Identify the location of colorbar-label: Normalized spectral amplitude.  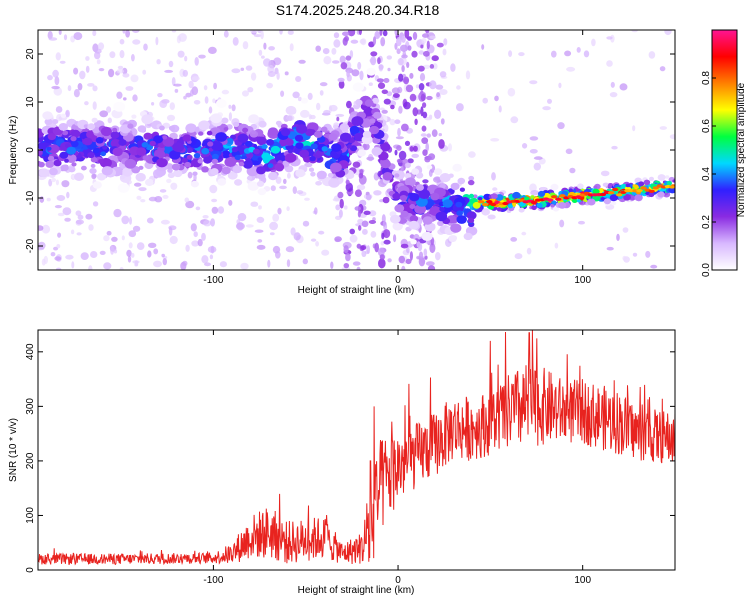
(741, 149).